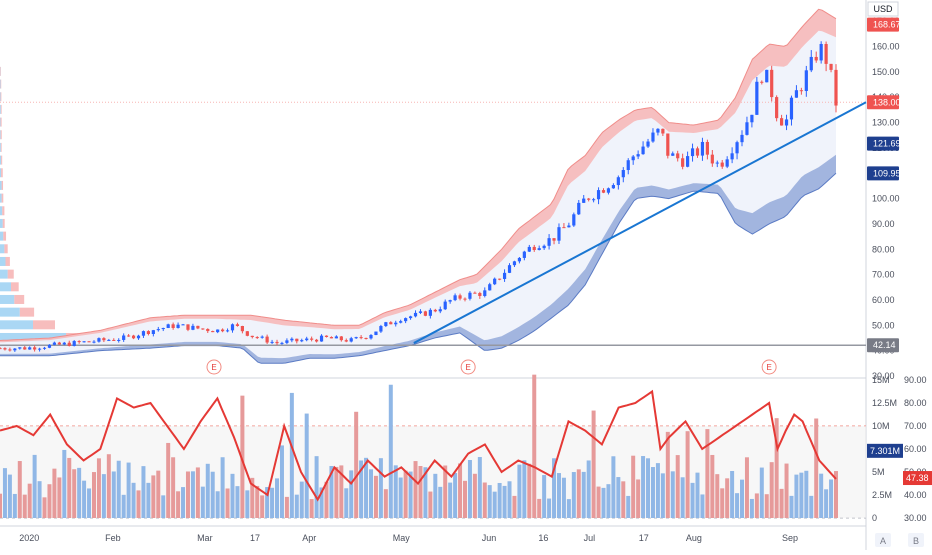 Image resolution: width=932 pixels, height=555 pixels. I want to click on rsi-tick-label: 90.00, so click(915, 380).